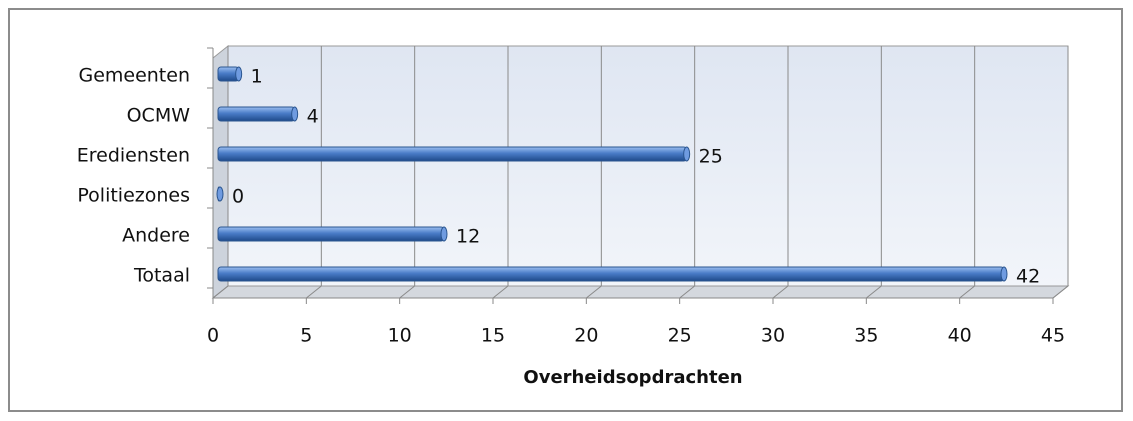  Describe the element at coordinates (711, 157) in the screenshot. I see `data-label: 25` at that location.